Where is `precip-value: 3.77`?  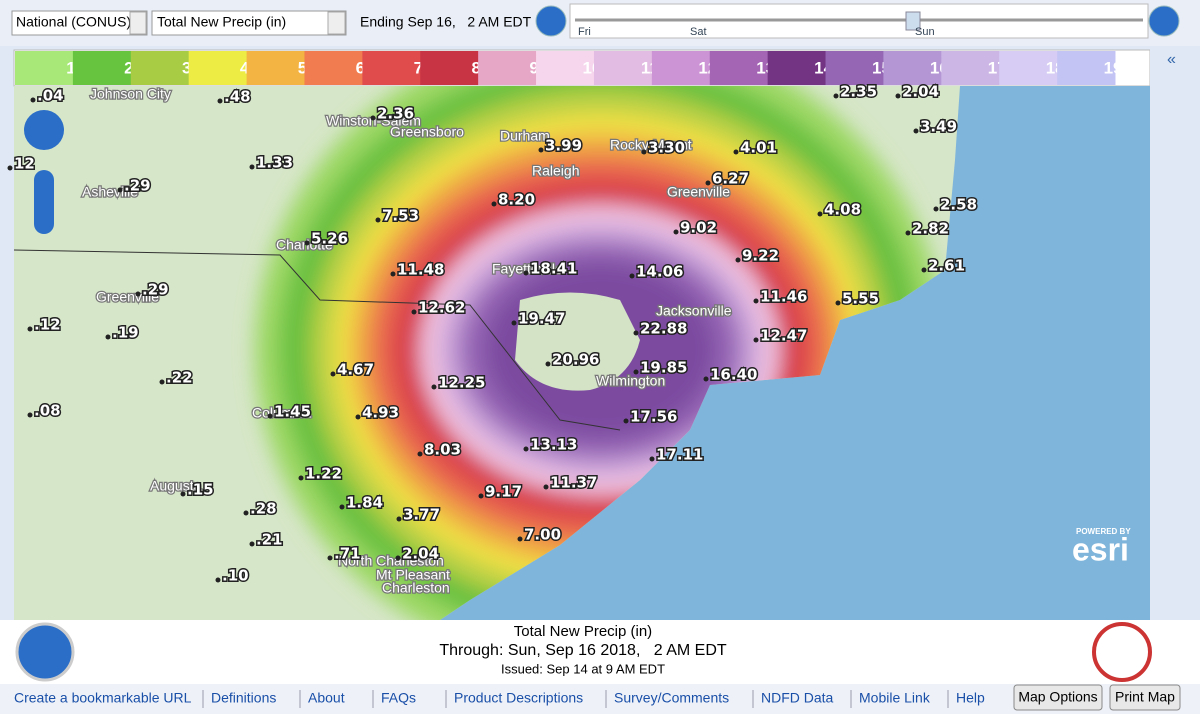
precip-value: 3.77 is located at coordinates (421, 515).